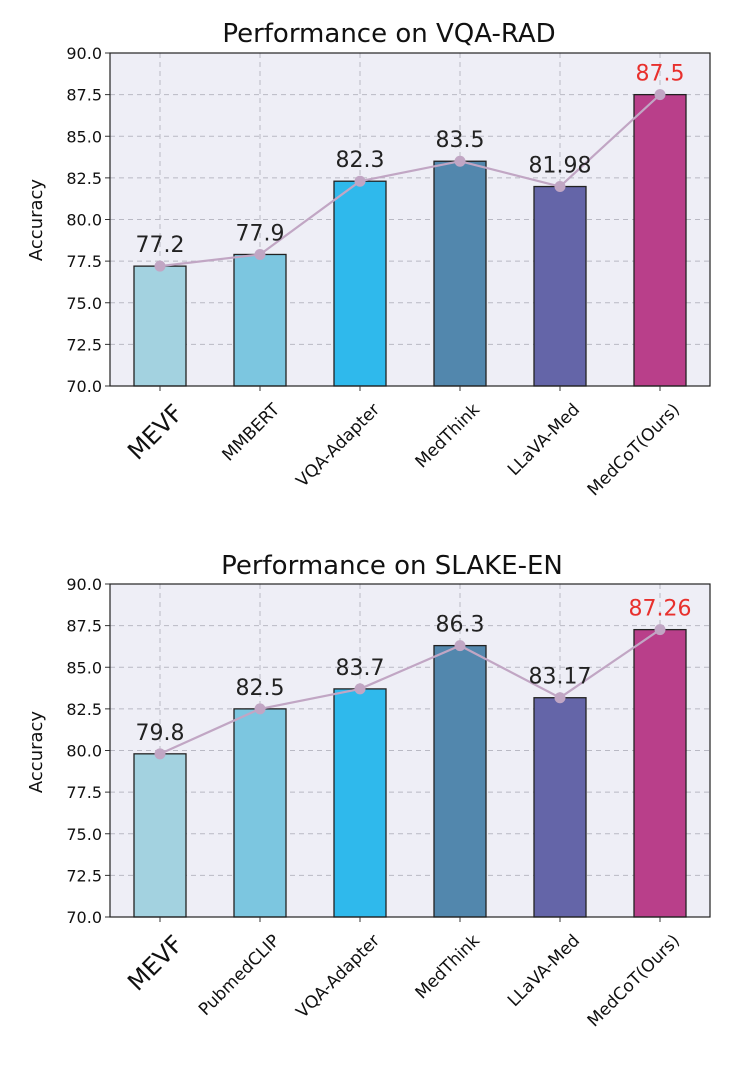 Image resolution: width=740 pixels, height=1069 pixels. Describe the element at coordinates (260, 233) in the screenshot. I see `value-label: 77.9` at that location.